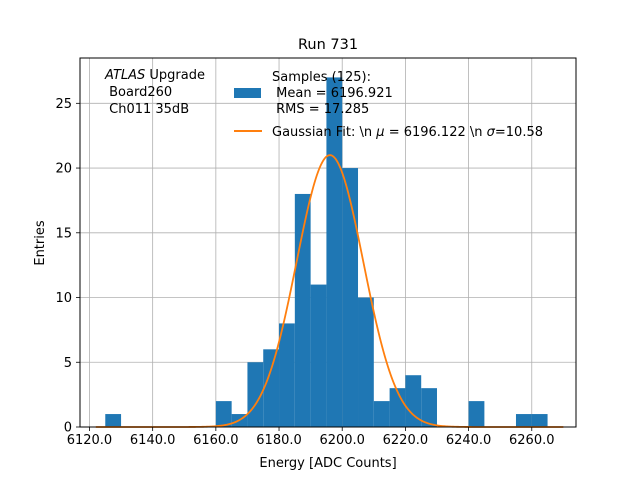 Image resolution: width=640 pixels, height=480 pixels. What do you see at coordinates (532, 440) in the screenshot?
I see `x-tick-label: 6260.0` at bounding box center [532, 440].